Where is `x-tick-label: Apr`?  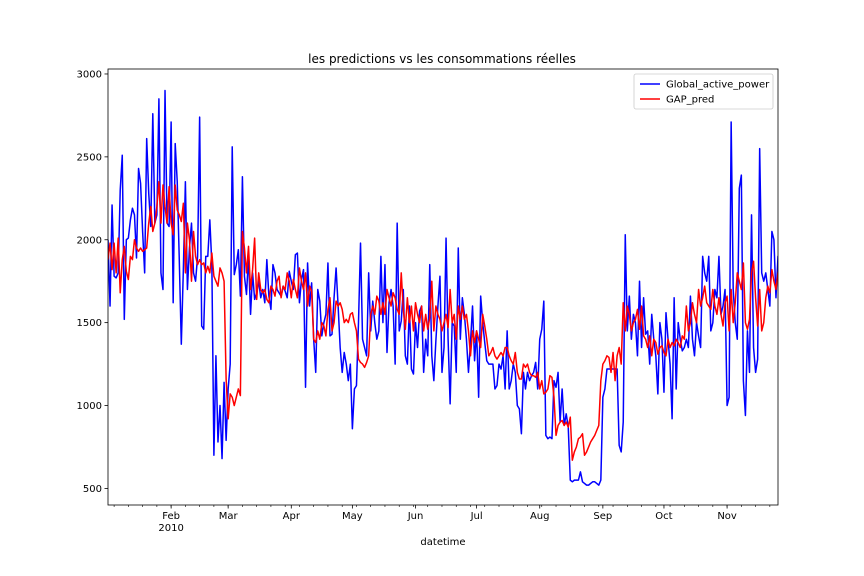 x-tick-label: Apr is located at coordinates (292, 516).